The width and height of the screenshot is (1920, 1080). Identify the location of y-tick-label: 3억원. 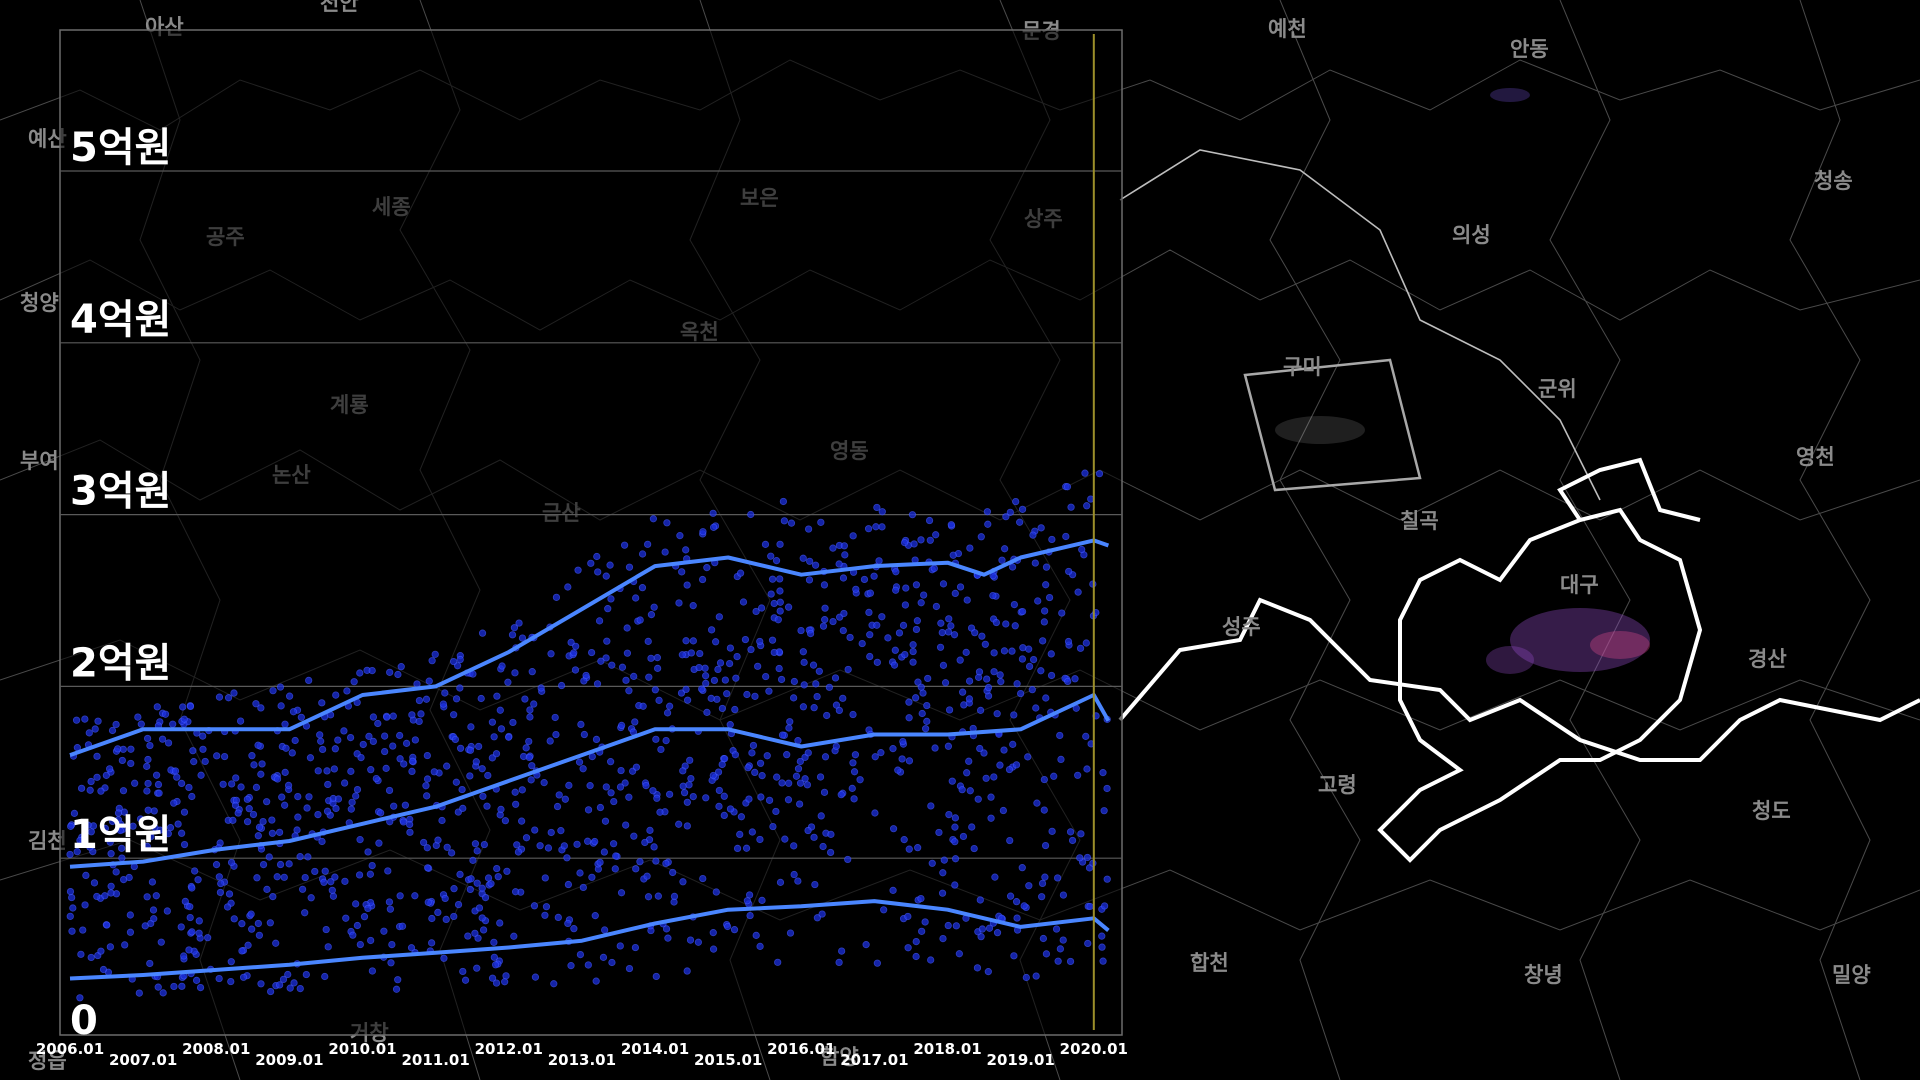
(120, 492).